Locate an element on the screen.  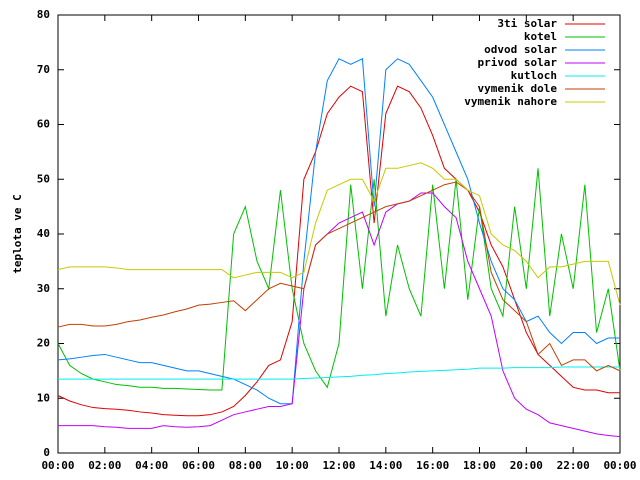
y-tick-label: 40 is located at coordinates (43, 233).